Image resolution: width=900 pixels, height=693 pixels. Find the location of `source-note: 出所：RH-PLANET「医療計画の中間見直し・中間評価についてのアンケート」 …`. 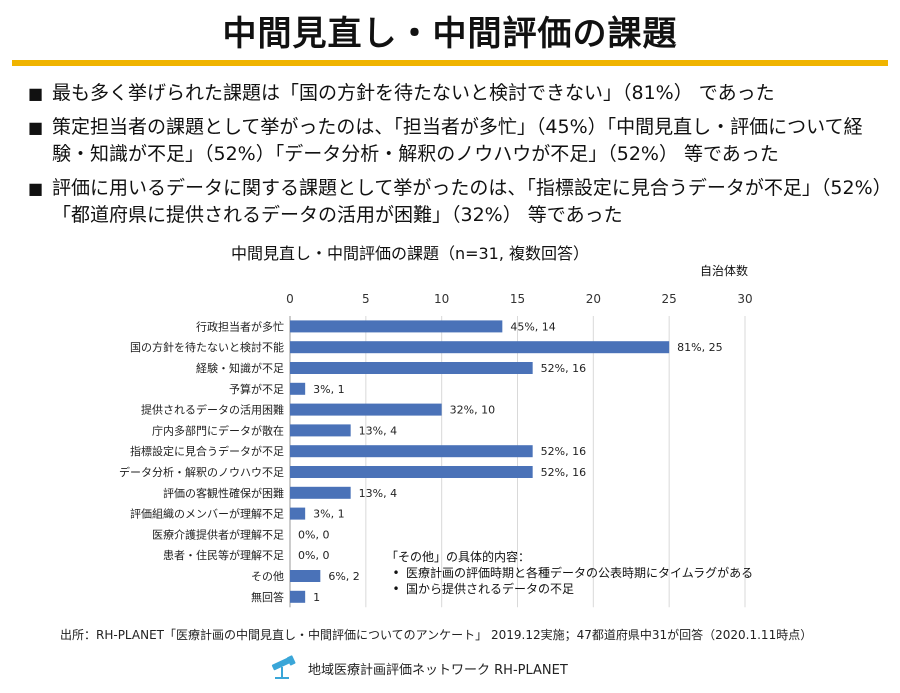

source-note: 出所：RH-PLANET「医療計画の中間見直し・中間評価についてのアンケート」 … is located at coordinates (436, 635).